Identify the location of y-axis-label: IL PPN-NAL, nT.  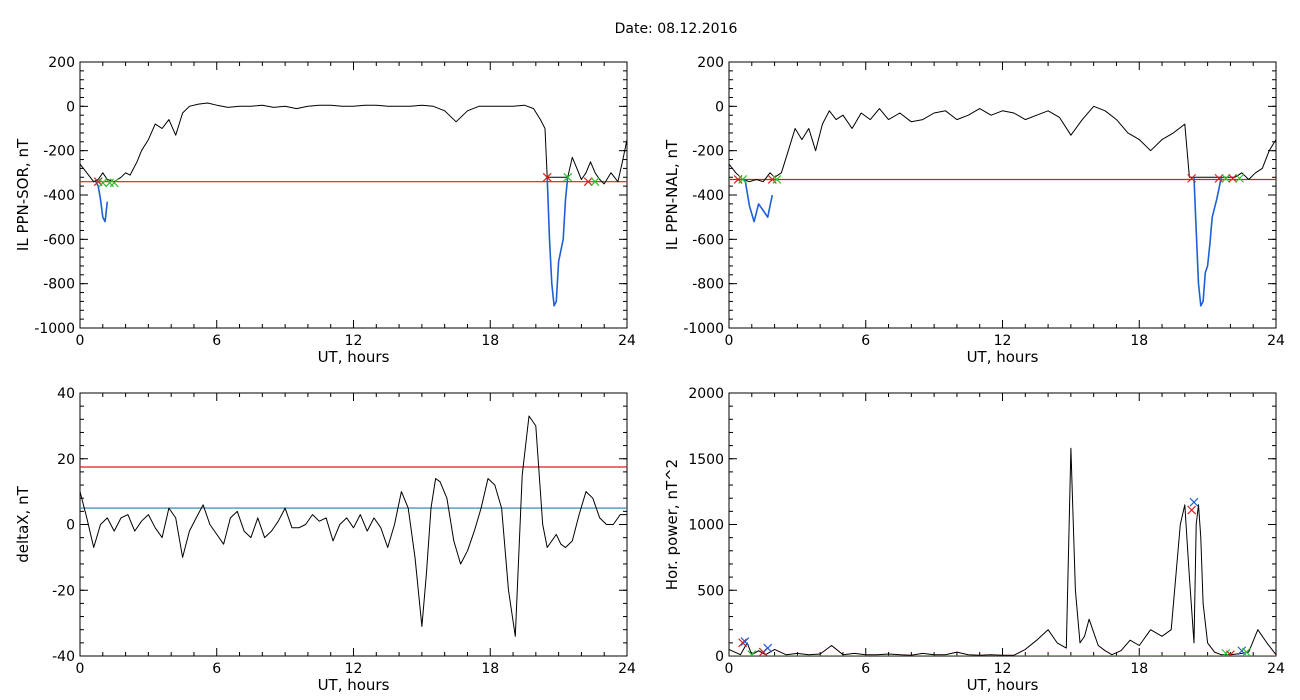
(672, 194).